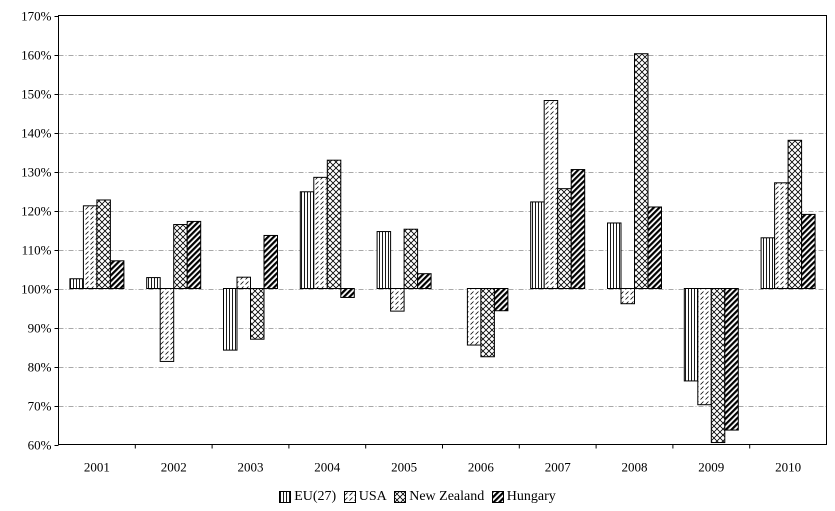 The height and width of the screenshot is (511, 835). Describe the element at coordinates (251, 467) in the screenshot. I see `x-tick-label: 2003` at that location.